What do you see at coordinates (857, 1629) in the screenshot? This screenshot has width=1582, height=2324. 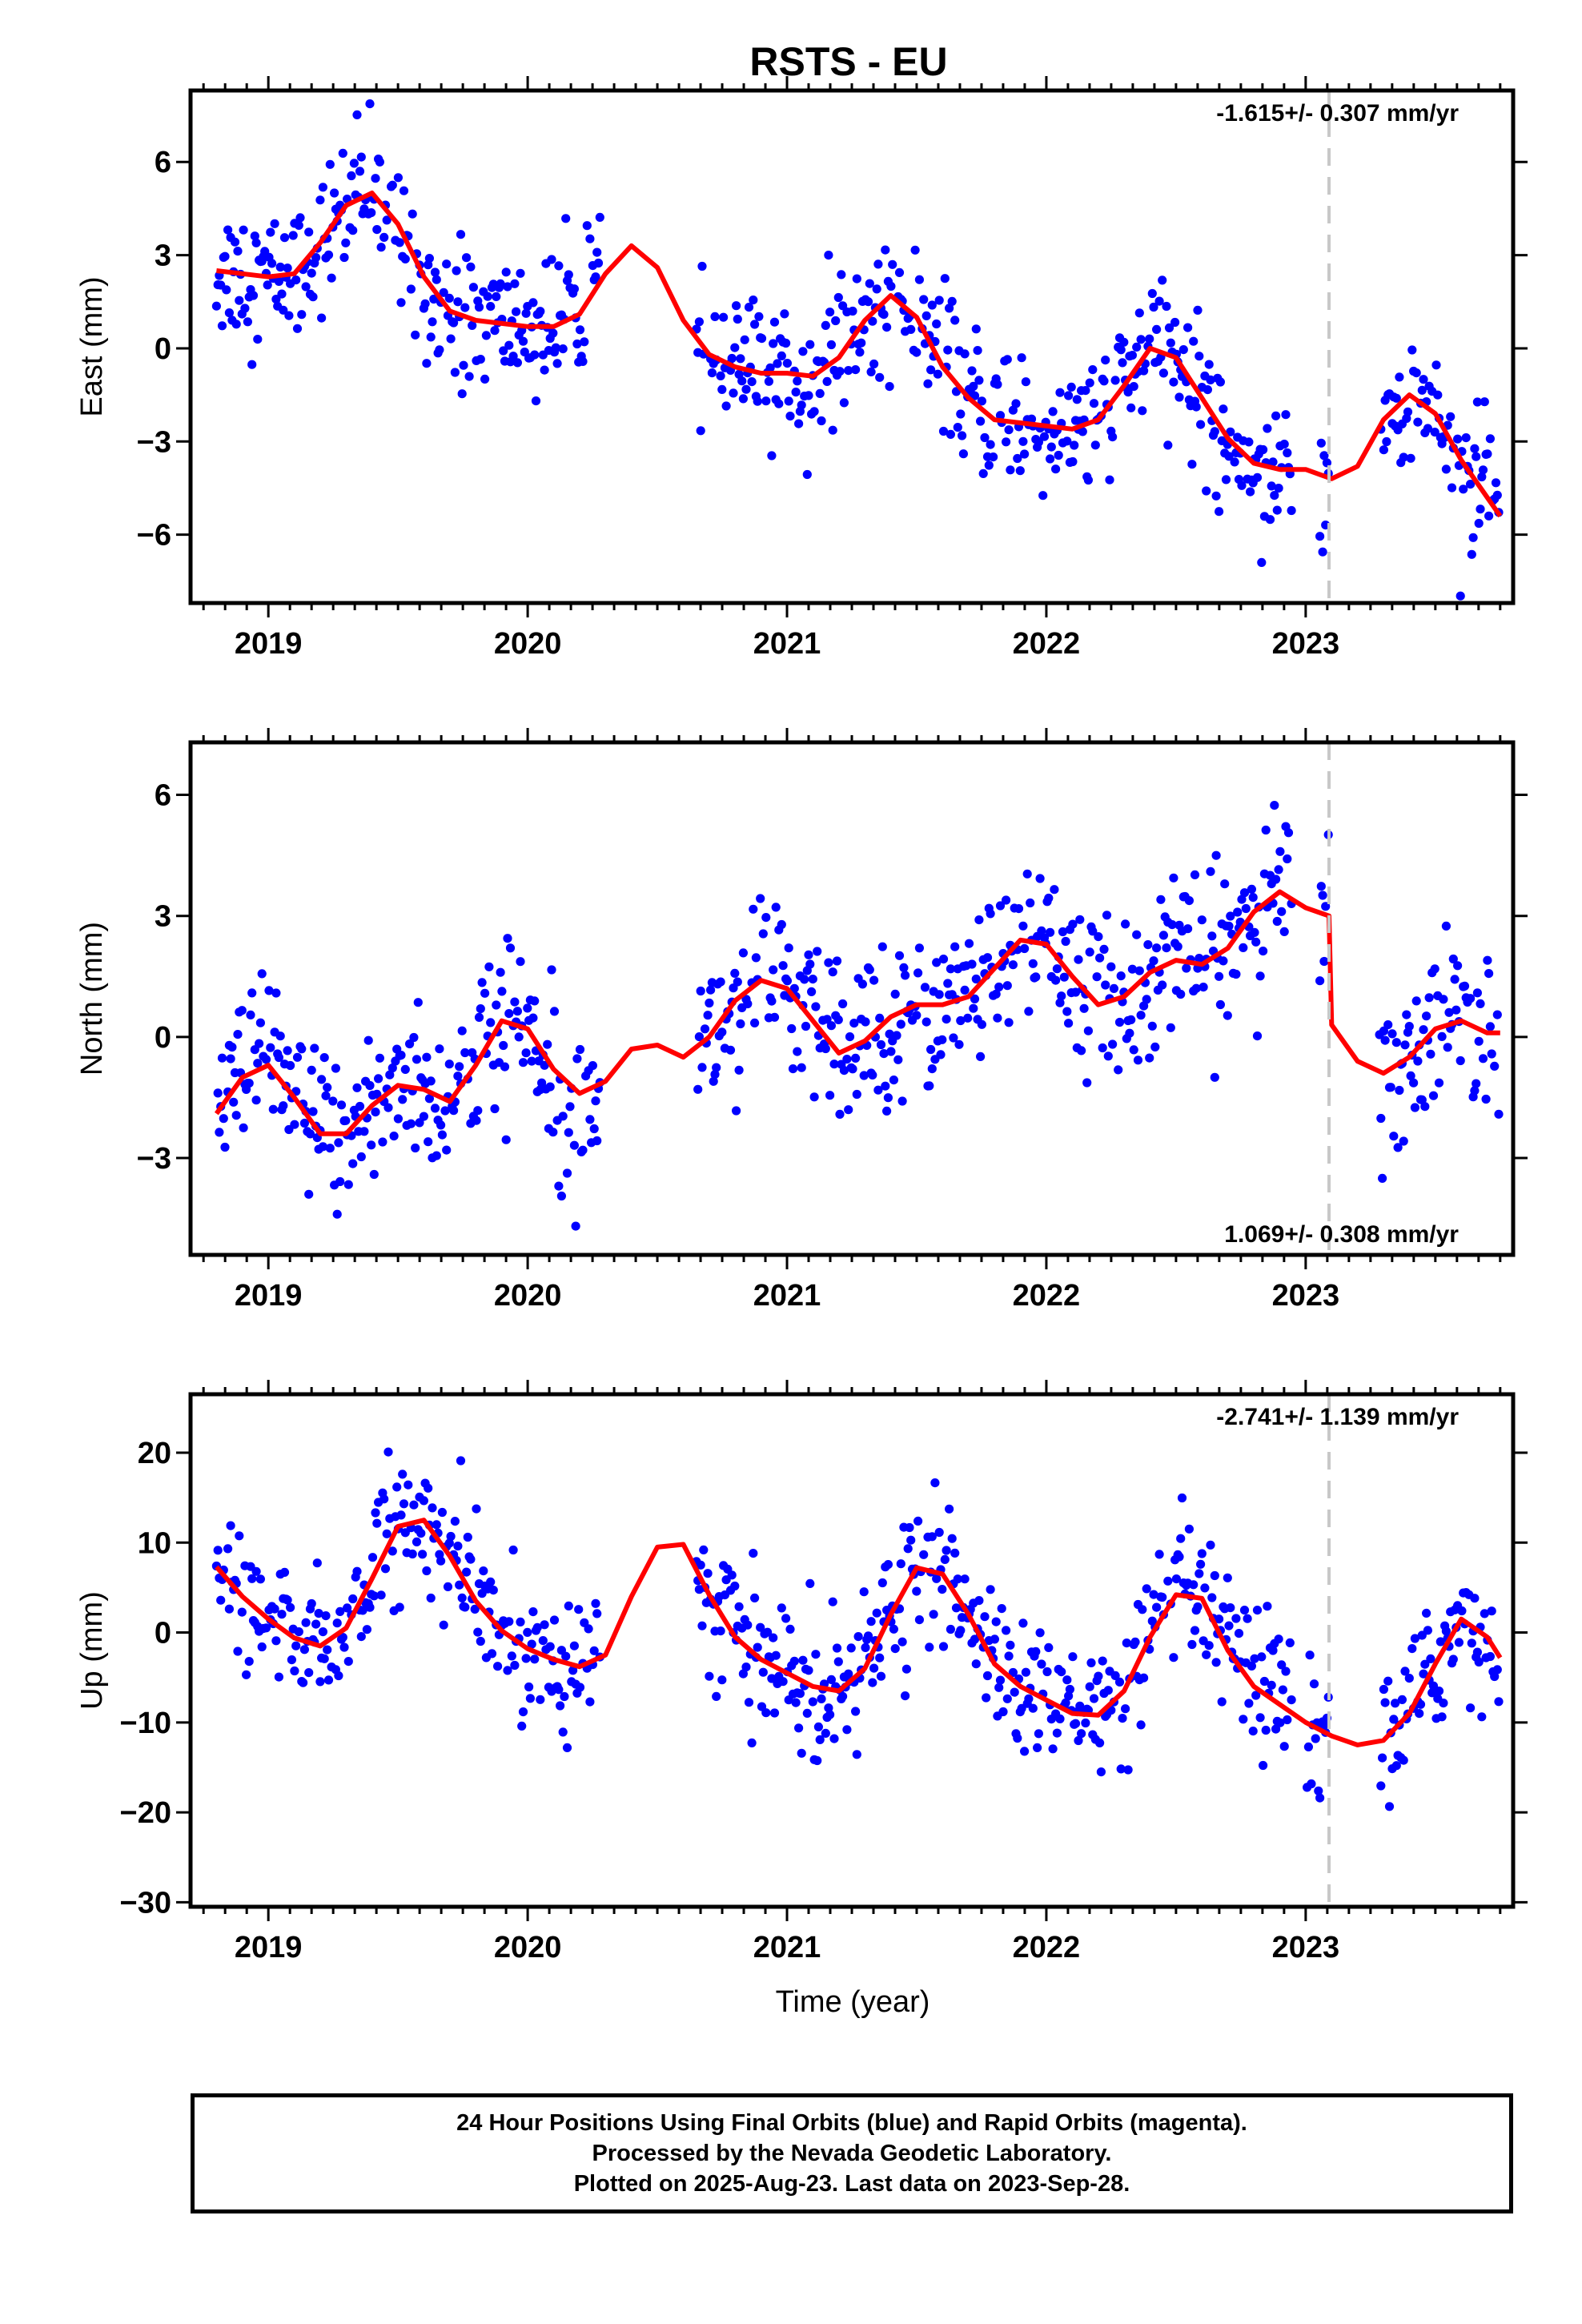 I see `data-points` at bounding box center [857, 1629].